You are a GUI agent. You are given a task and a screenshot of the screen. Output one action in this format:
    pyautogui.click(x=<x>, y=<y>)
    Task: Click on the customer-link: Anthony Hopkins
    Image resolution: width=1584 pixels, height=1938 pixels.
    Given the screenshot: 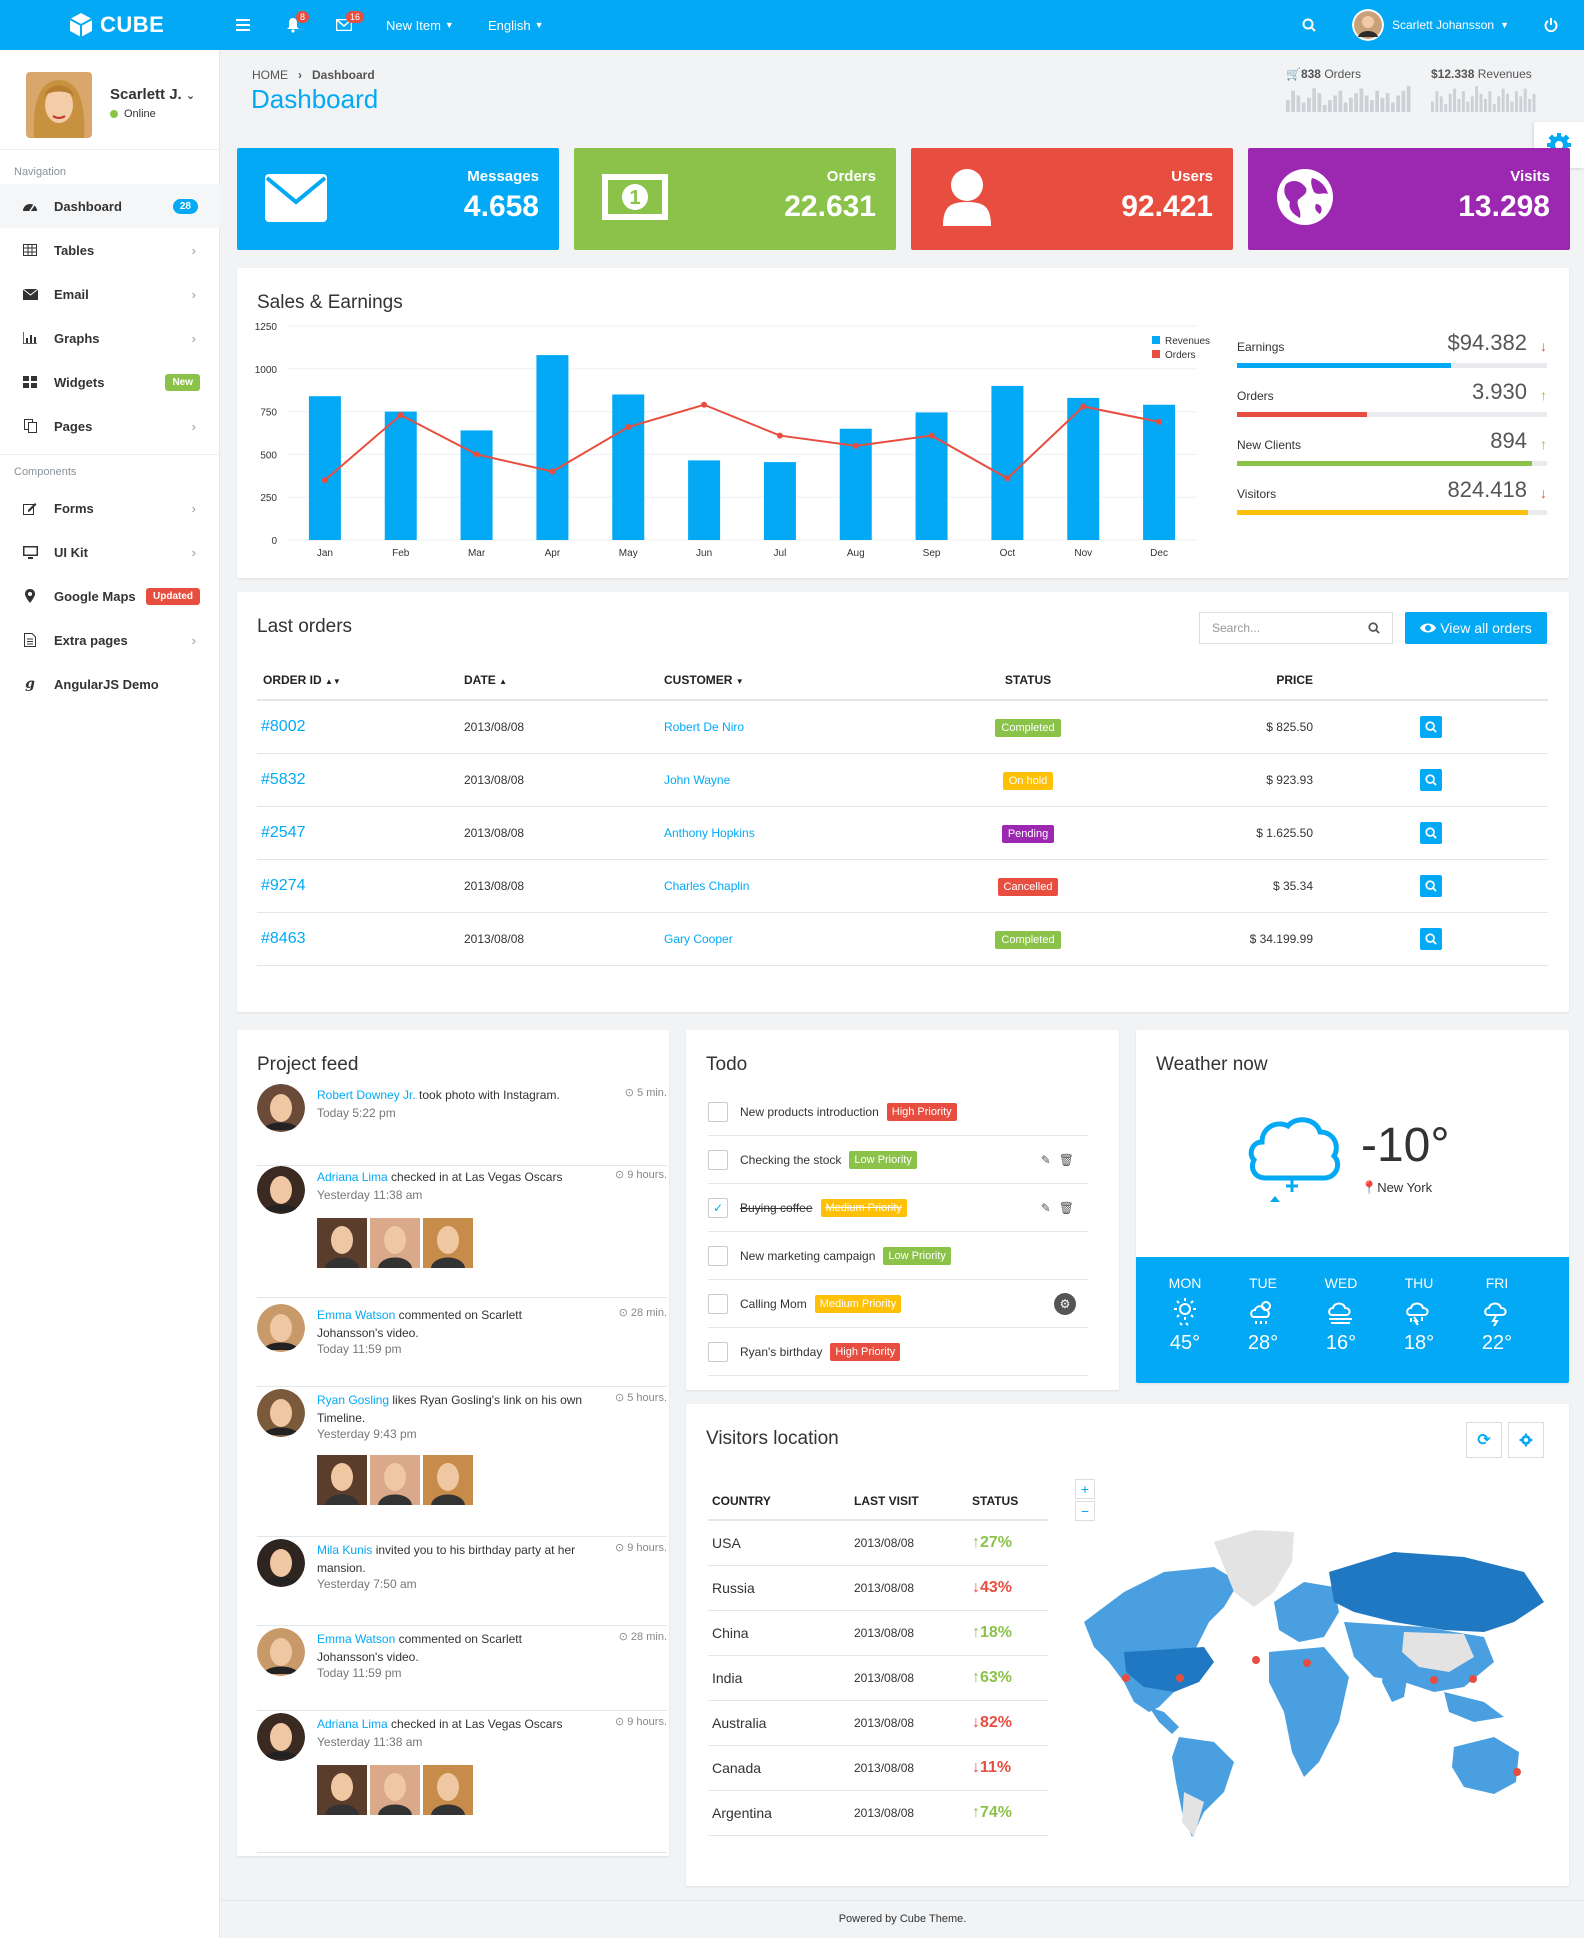 What is the action you would take?
    pyautogui.click(x=709, y=832)
    